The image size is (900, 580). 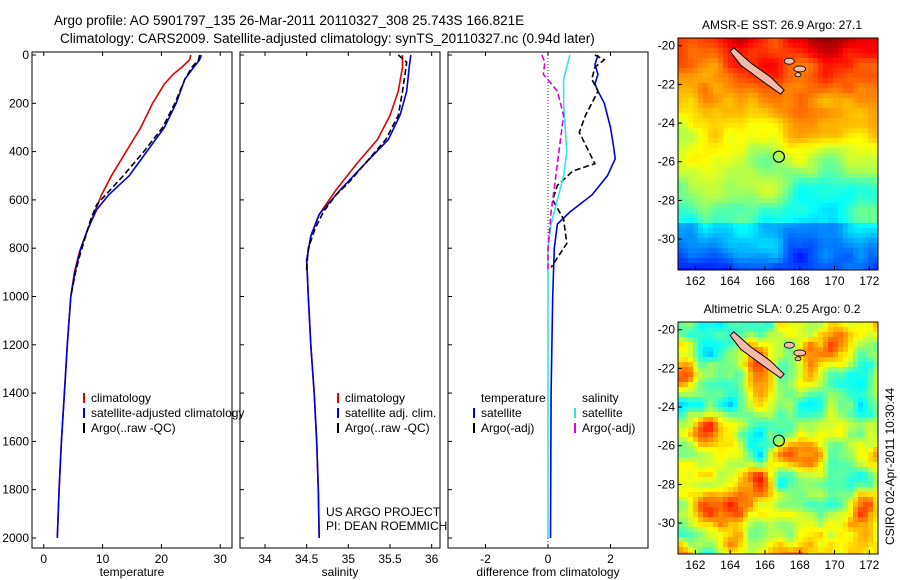 What do you see at coordinates (890, 466) in the screenshot?
I see `side-label: CSIRO 02-Apr-2011 10:30:44` at bounding box center [890, 466].